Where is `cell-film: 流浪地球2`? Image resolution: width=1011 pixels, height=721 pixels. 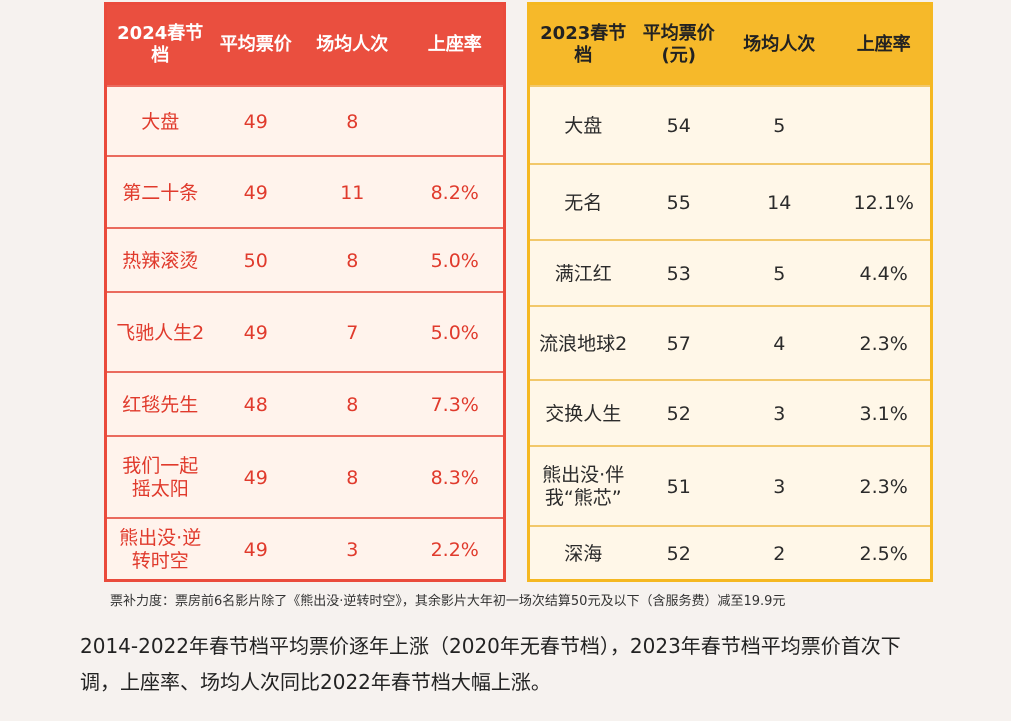
cell-film: 流浪地球2 is located at coordinates (583, 343).